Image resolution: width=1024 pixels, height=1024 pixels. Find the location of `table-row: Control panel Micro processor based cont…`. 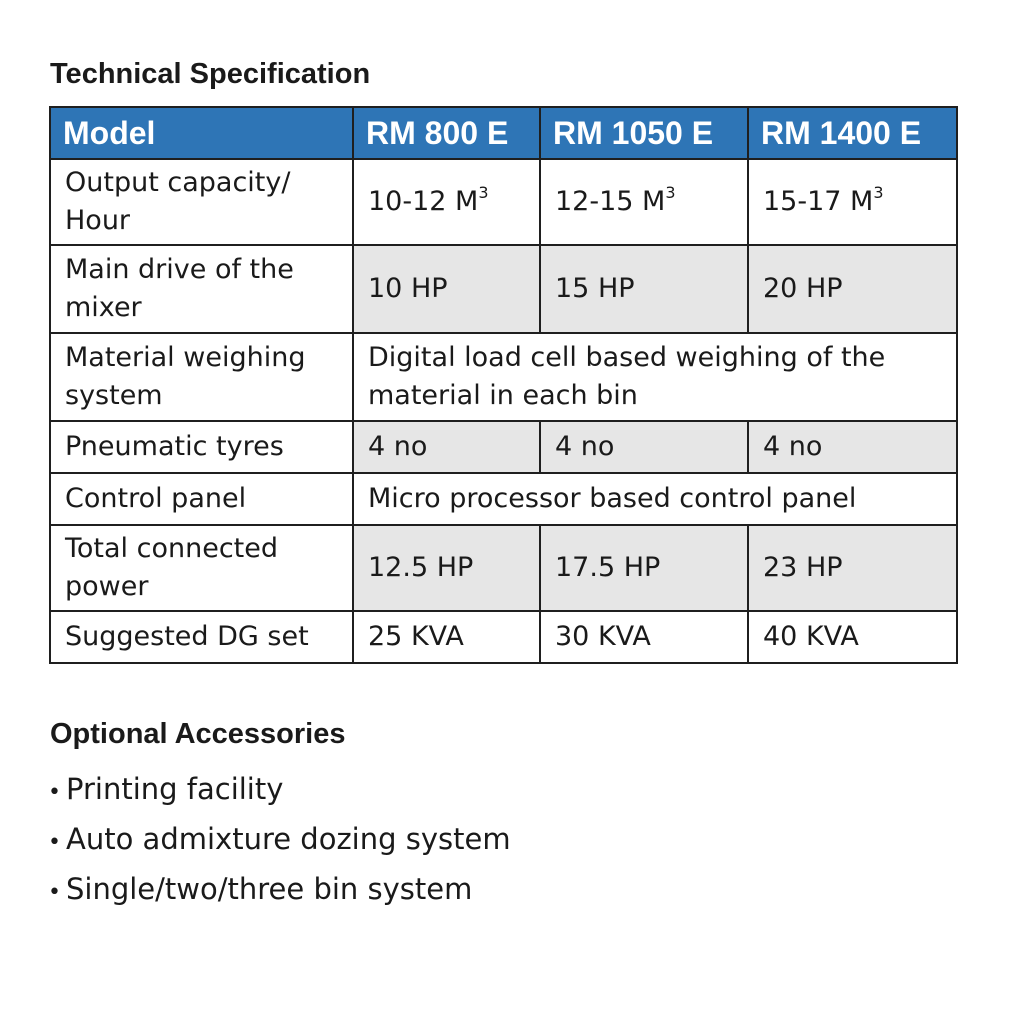

table-row: Control panel Micro processor based cont… is located at coordinates (503, 499).